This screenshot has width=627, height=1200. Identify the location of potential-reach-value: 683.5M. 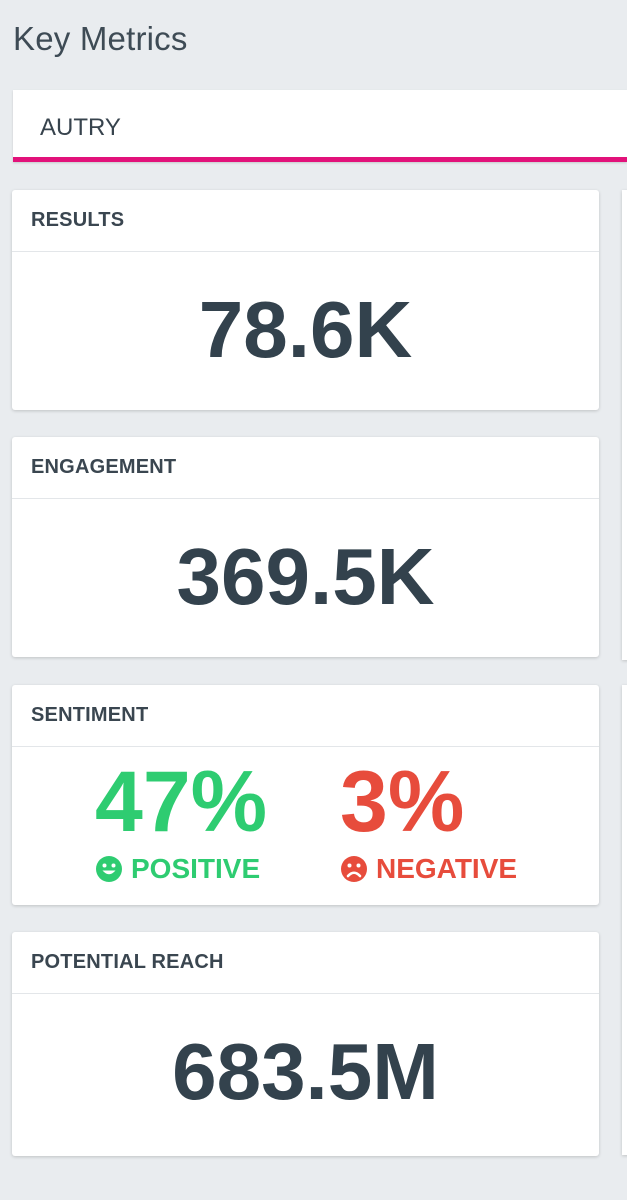
(305, 1071).